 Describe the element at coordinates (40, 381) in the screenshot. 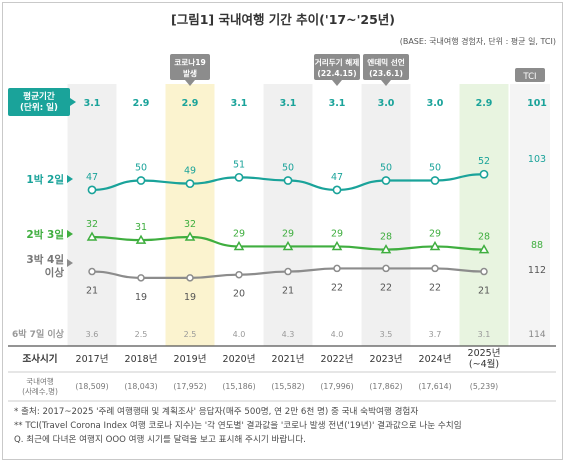

I see `sample-row-name-0: 국내여행` at that location.